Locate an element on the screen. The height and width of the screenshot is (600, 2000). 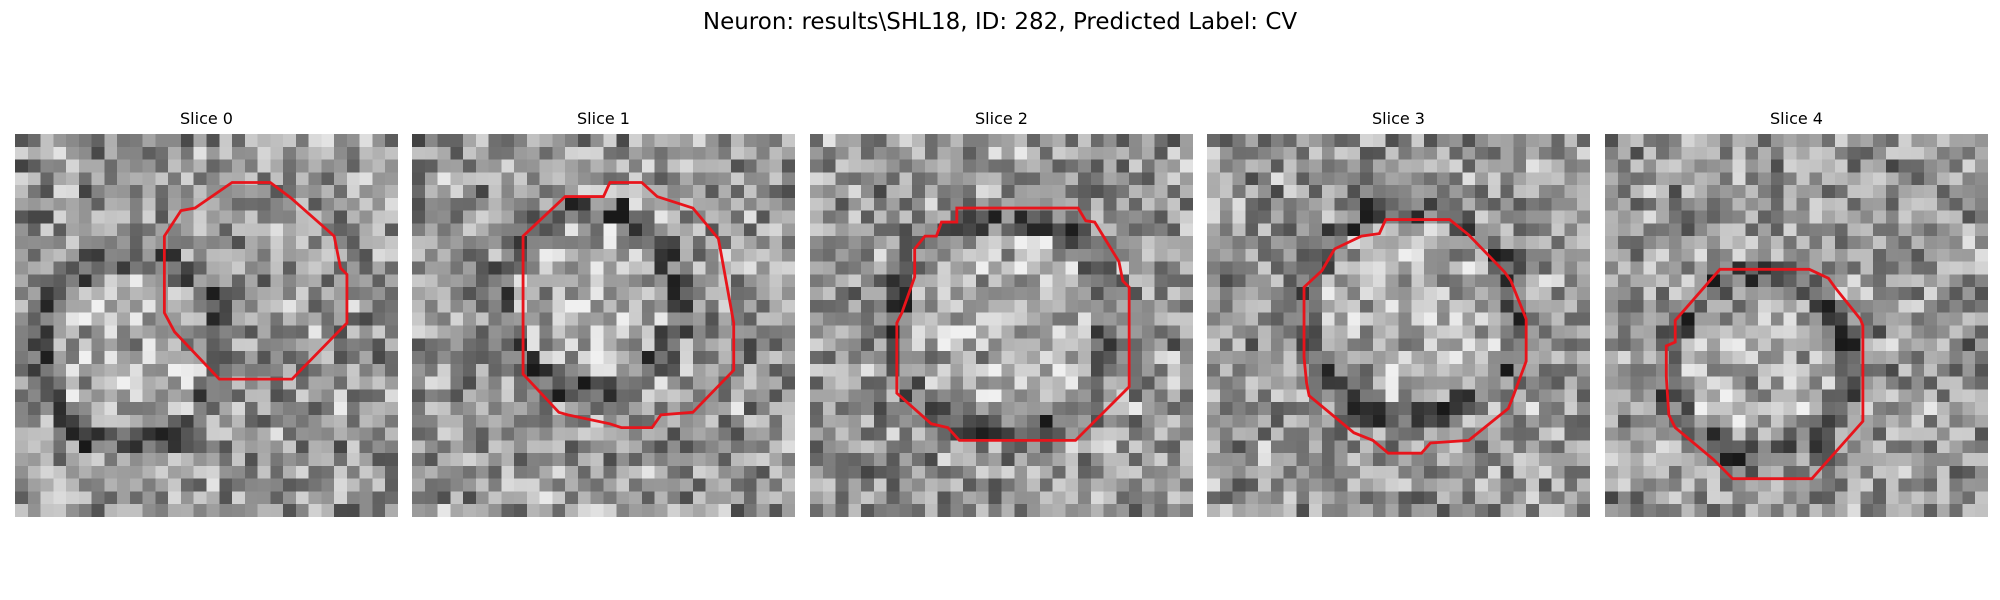
slice-title: Slice 0 is located at coordinates (206, 118).